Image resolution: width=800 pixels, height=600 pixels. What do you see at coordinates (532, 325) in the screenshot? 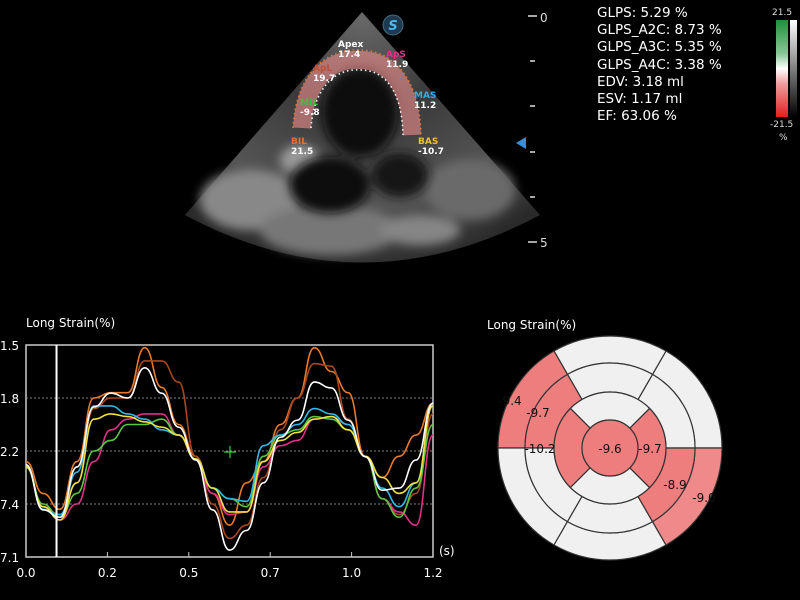
I see `bullseye-title: Long Strain(%)` at bounding box center [532, 325].